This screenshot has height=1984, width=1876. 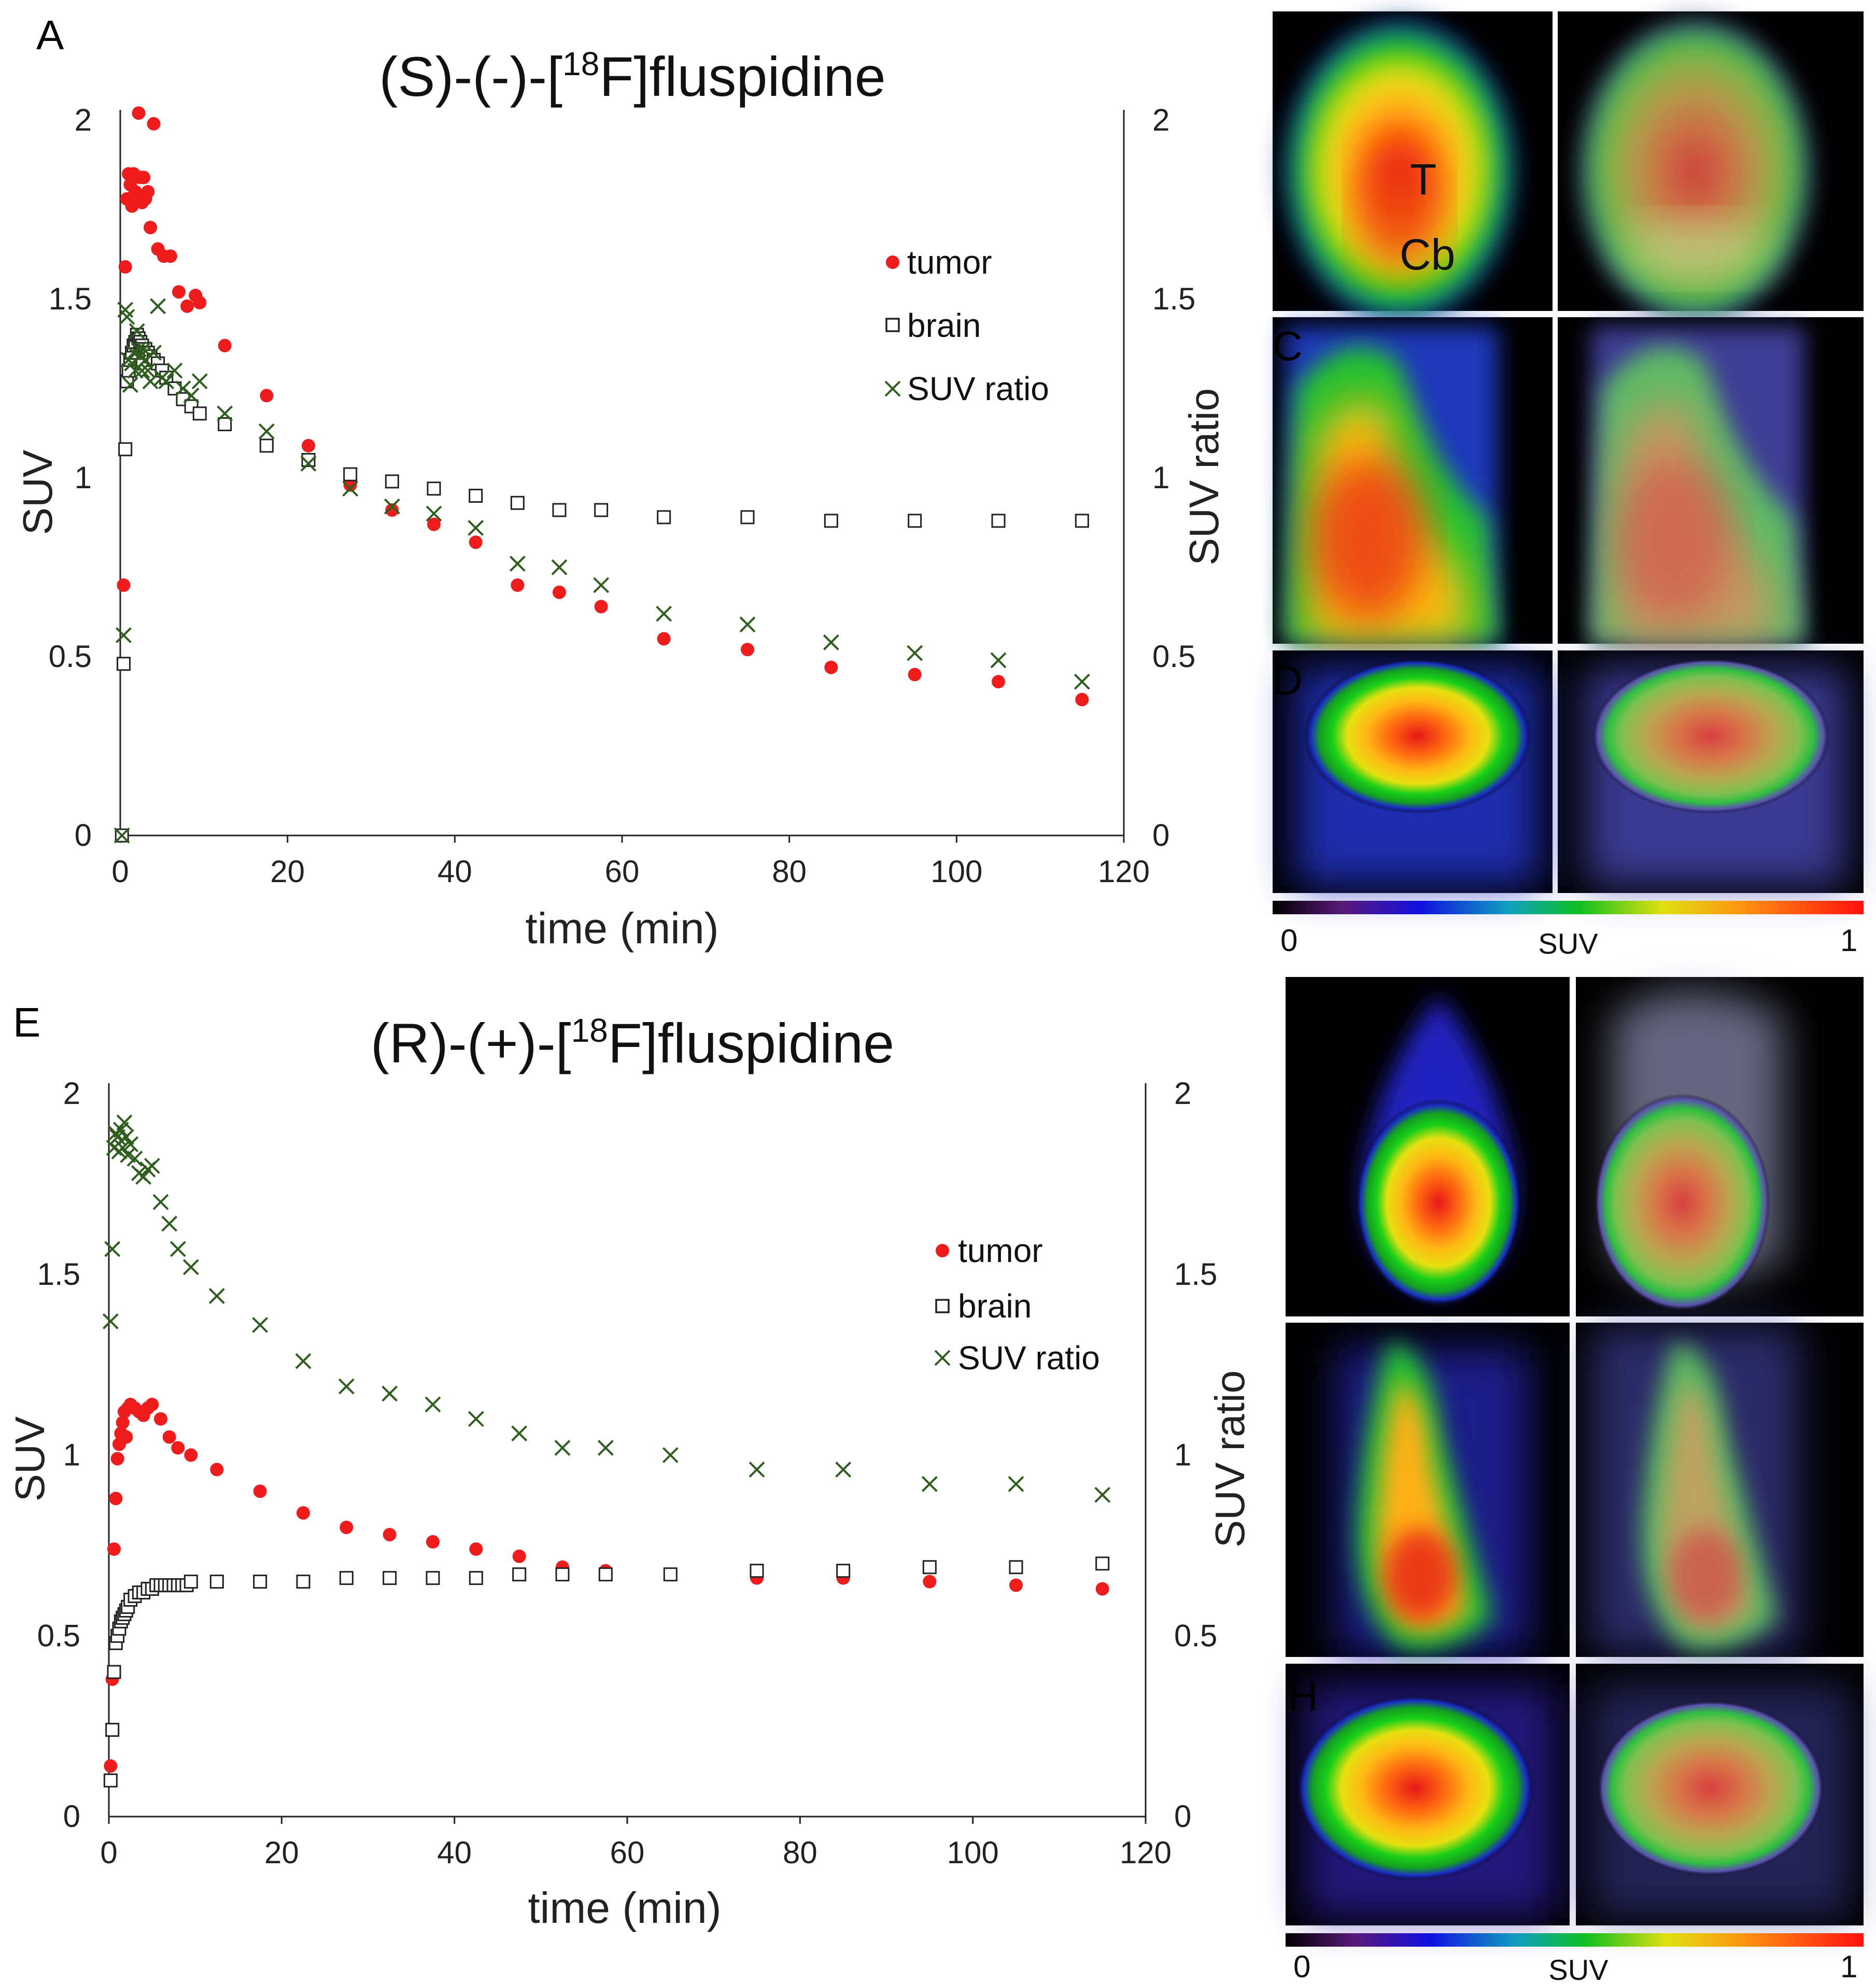 I want to click on legend-e-ratio-marker, so click(x=943, y=1358).